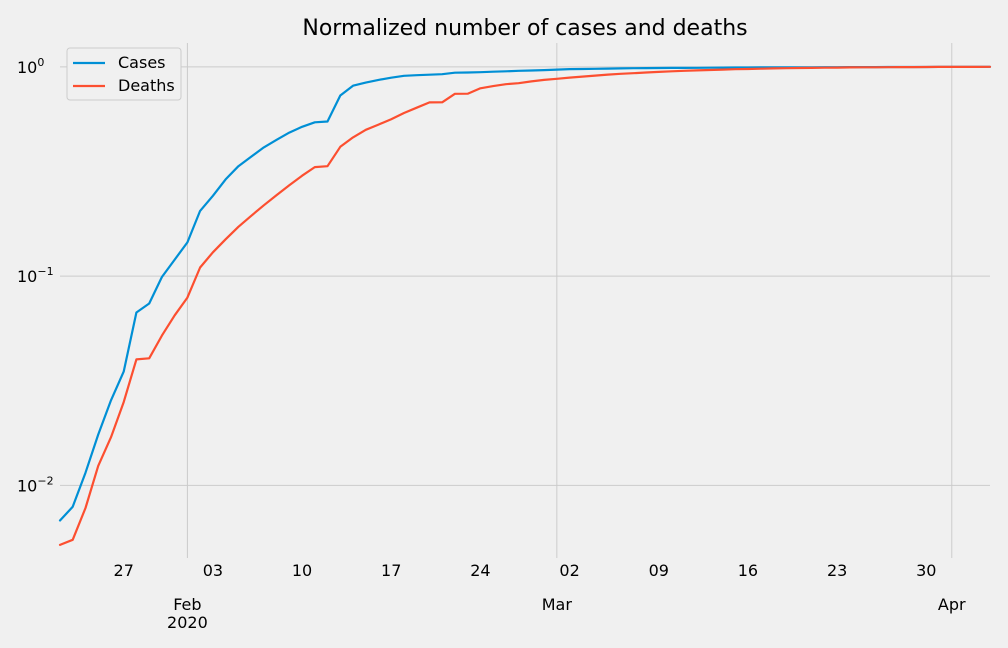 The image size is (1008, 648). Describe the element at coordinates (187, 622) in the screenshot. I see `x-major-tick-sublabel: 2020` at that location.